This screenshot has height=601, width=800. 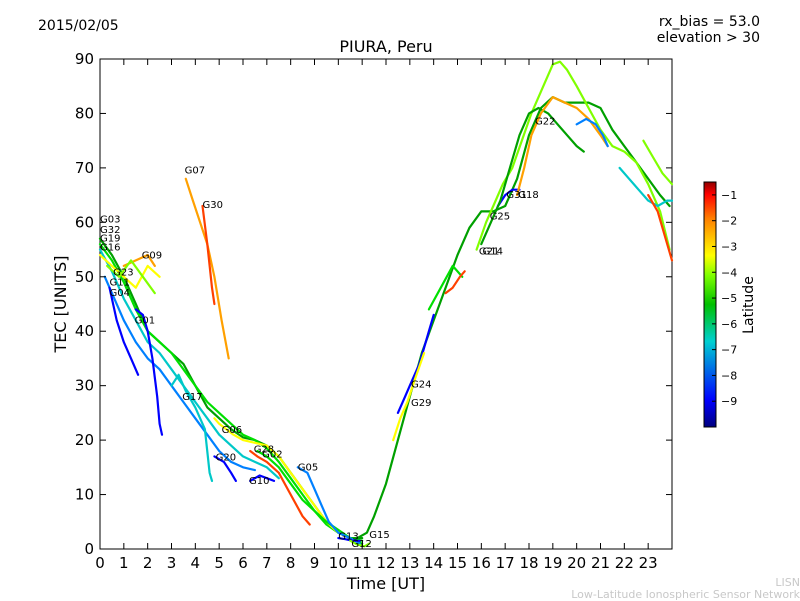 What do you see at coordinates (528, 563) in the screenshot?
I see `x-tick-label: 18` at bounding box center [528, 563].